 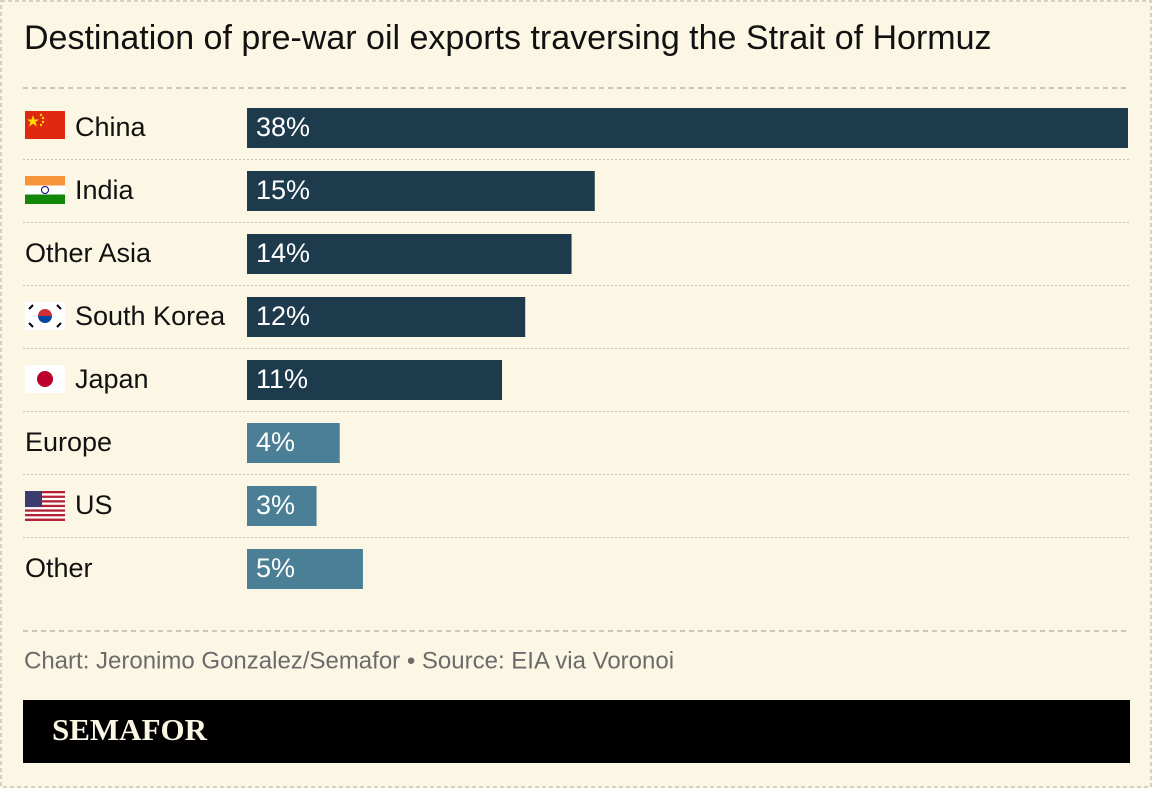 What do you see at coordinates (105, 190) in the screenshot?
I see `category-label: India` at bounding box center [105, 190].